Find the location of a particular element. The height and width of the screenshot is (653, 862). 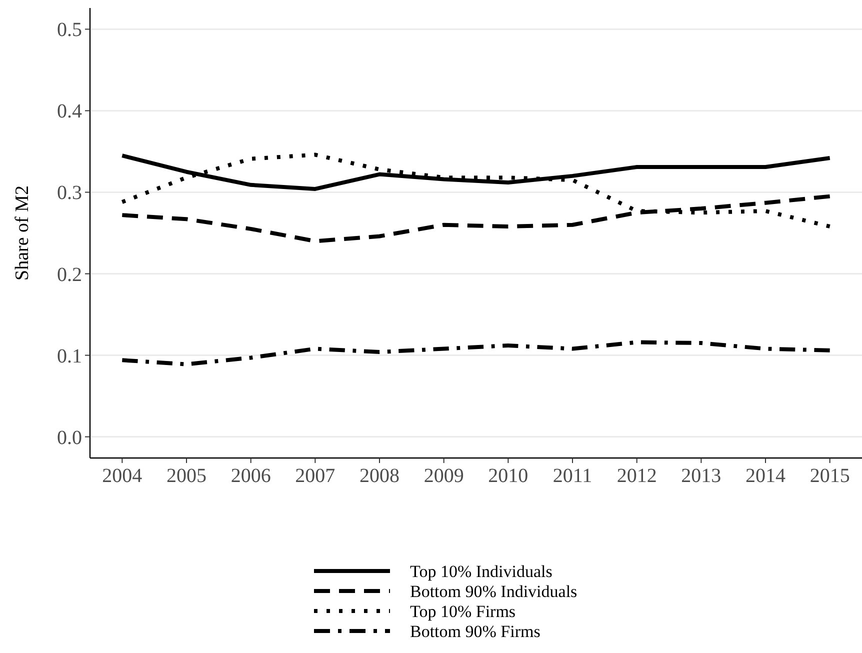

y-tick-label: 0.3 is located at coordinates (69, 193).